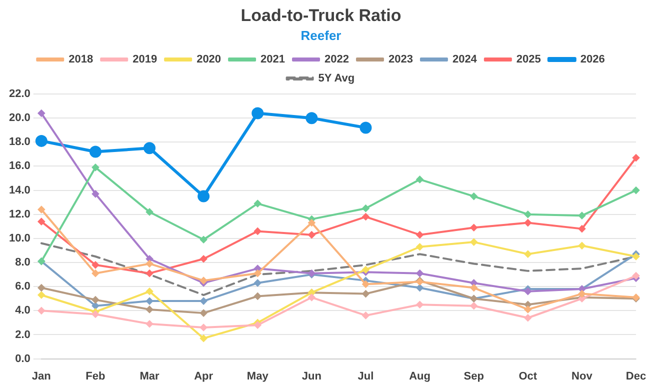  I want to click on x-tick-label: Apr, so click(204, 376).